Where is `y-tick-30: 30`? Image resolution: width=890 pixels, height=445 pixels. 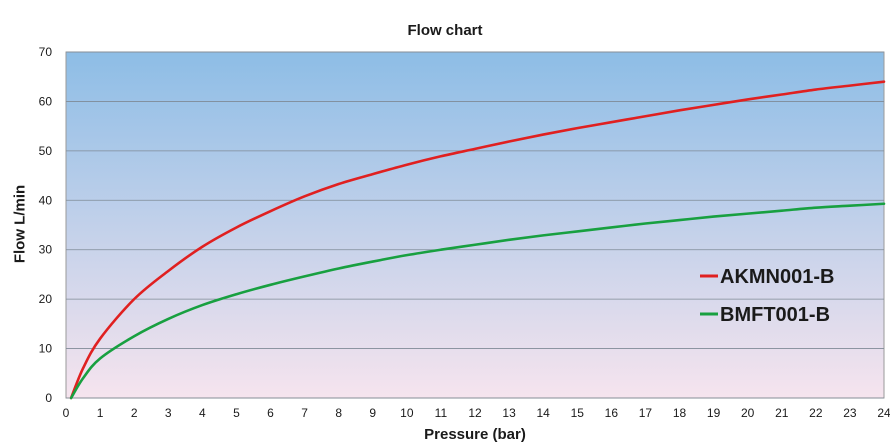 y-tick-30: 30 is located at coordinates (46, 250).